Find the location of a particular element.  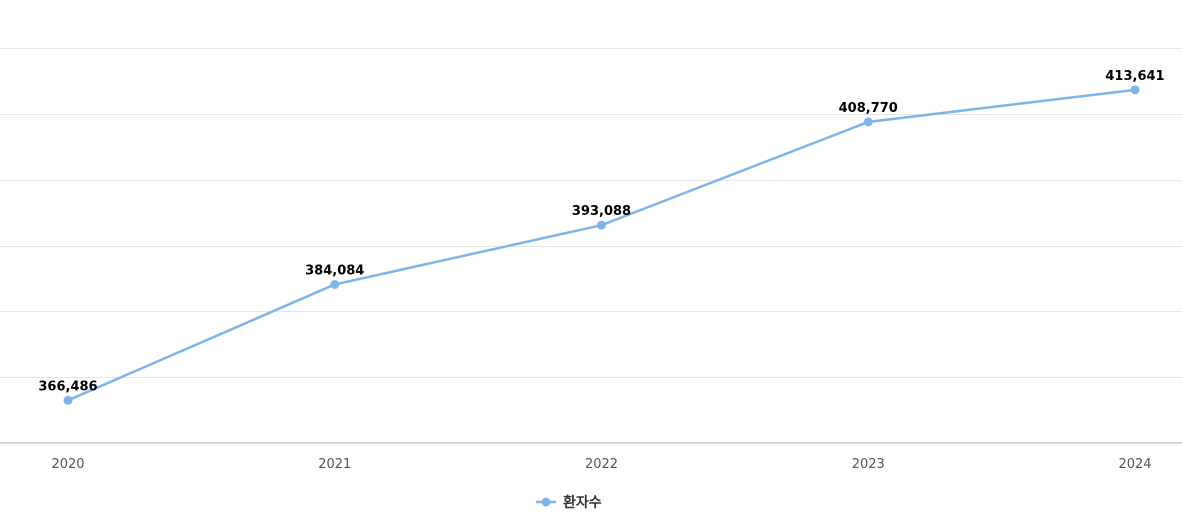

data-label: 384,084 is located at coordinates (334, 270).